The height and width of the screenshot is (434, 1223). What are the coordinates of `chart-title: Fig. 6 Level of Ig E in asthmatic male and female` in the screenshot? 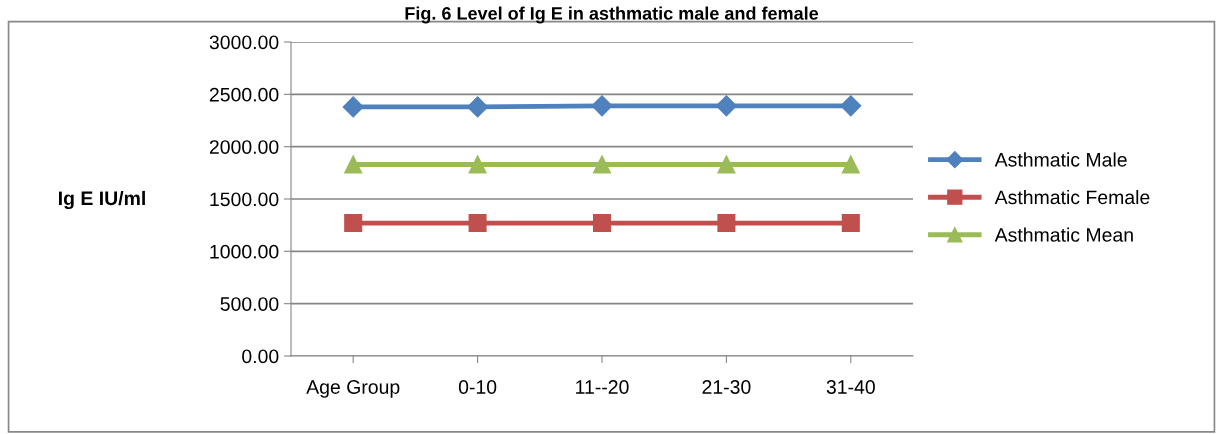 It's located at (612, 15).